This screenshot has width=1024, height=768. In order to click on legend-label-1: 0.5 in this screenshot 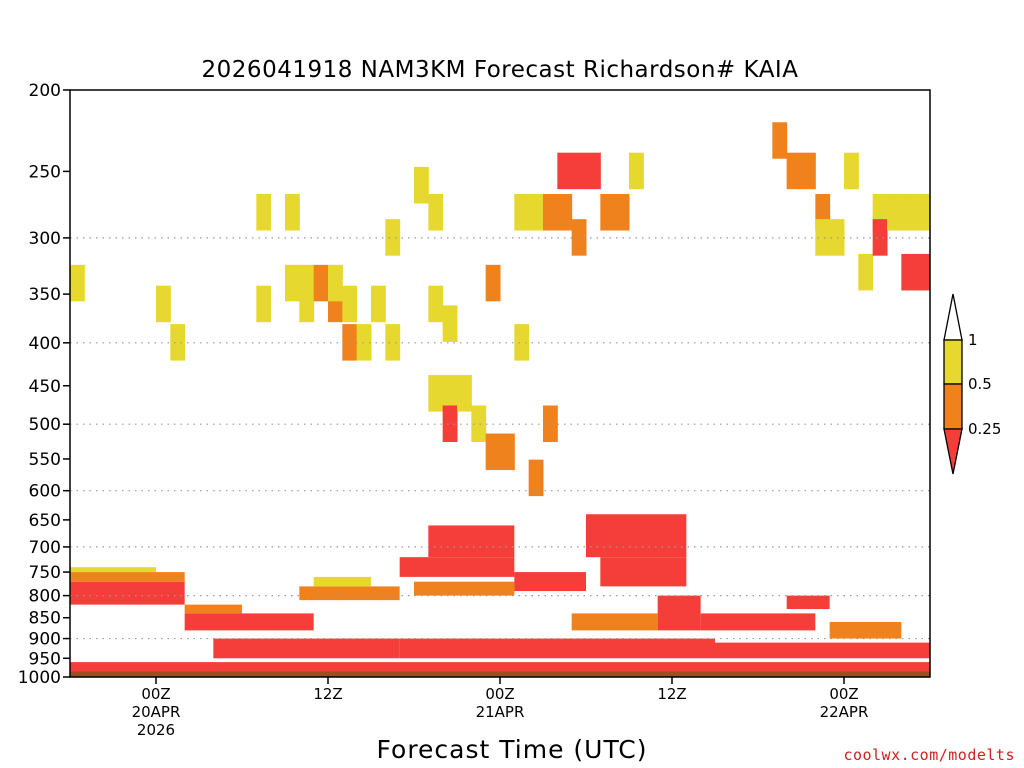, I will do `click(980, 384)`.